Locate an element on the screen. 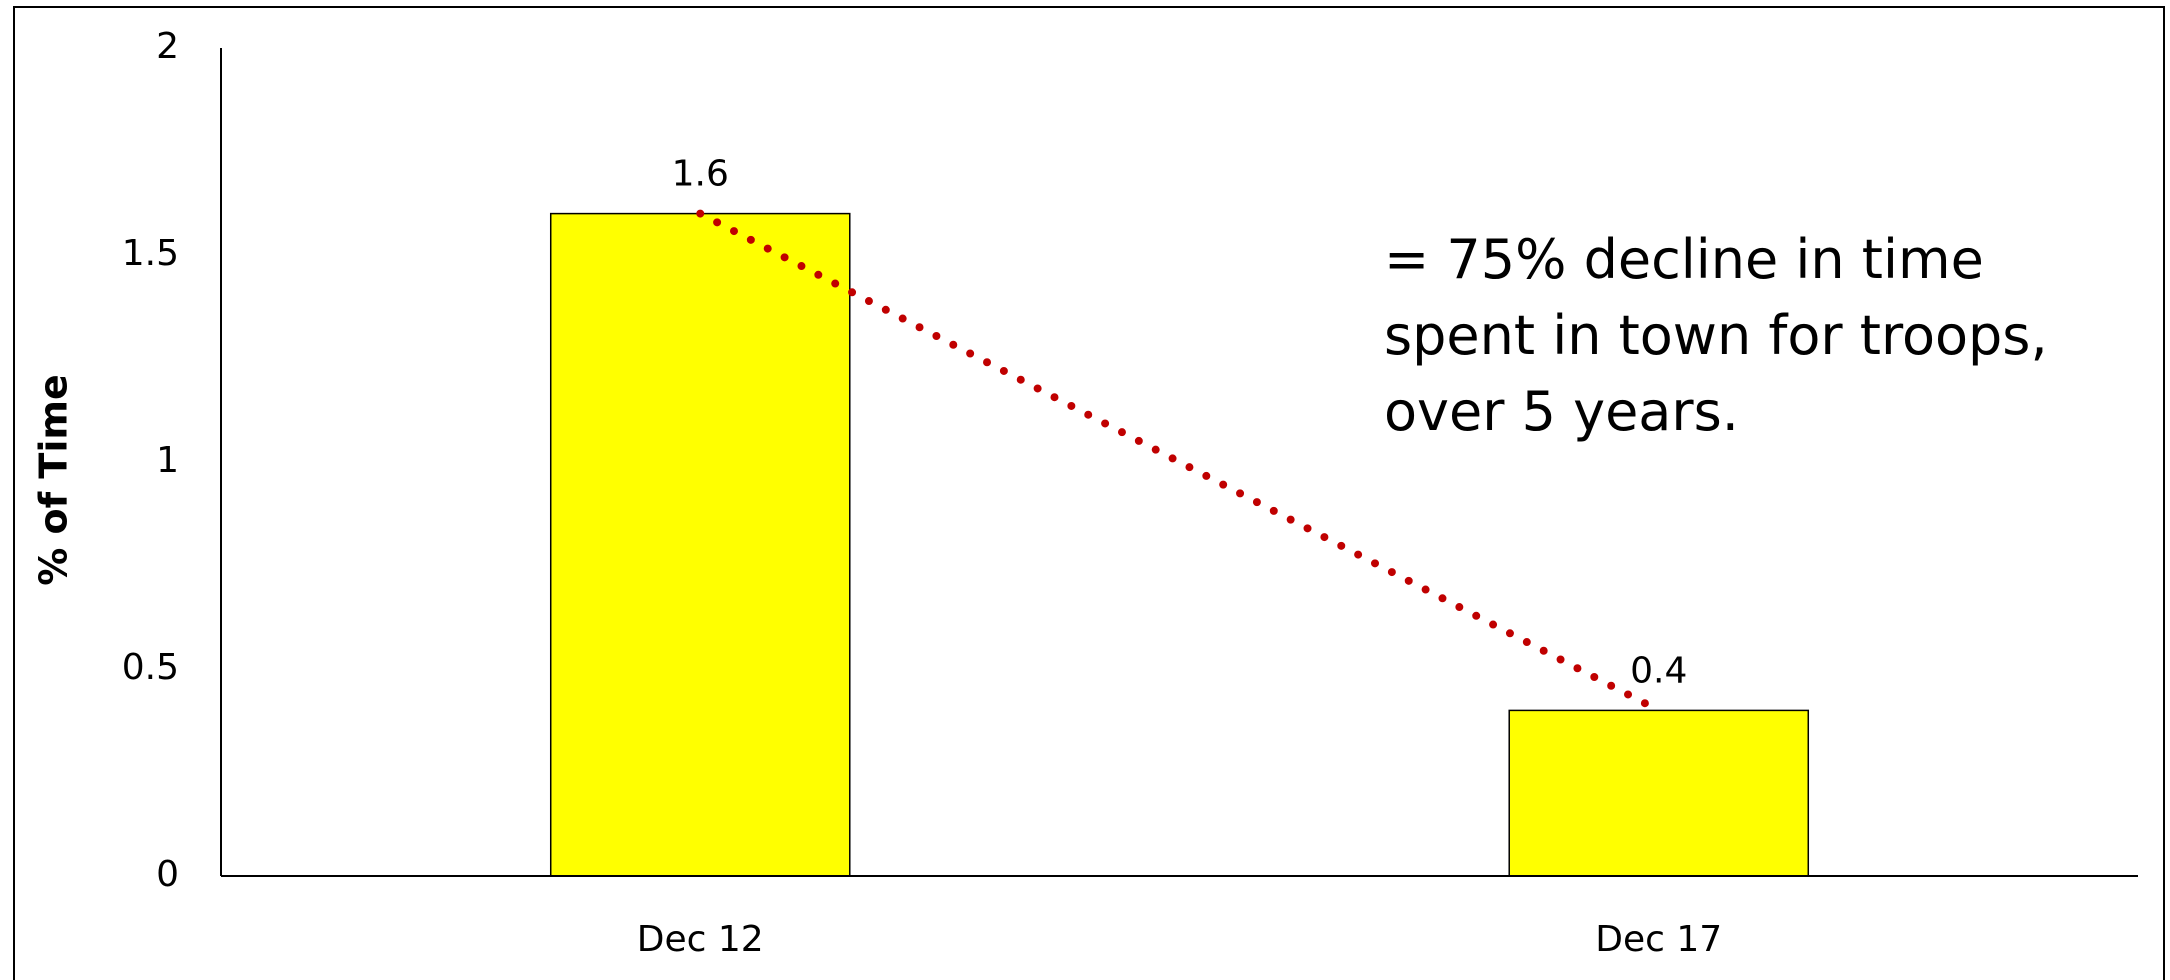 The width and height of the screenshot is (2170, 980). y-tick-label: 0.5 is located at coordinates (150, 667).